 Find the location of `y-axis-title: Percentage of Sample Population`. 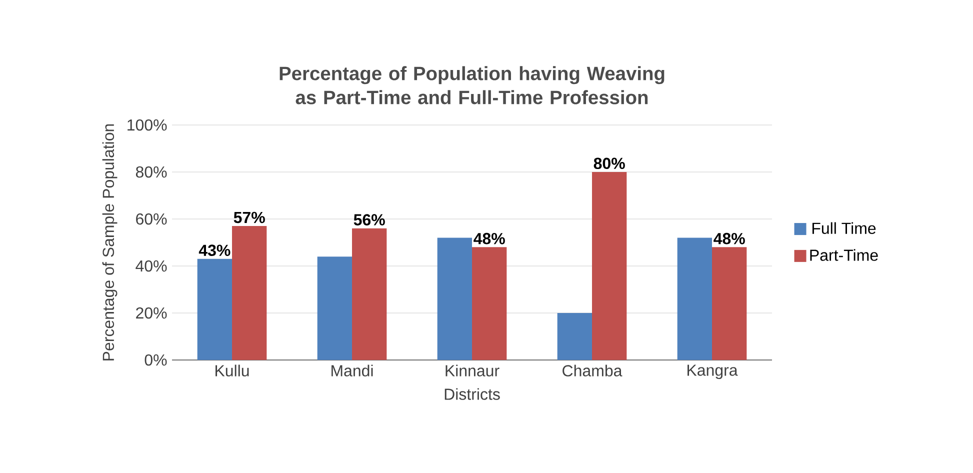

y-axis-title: Percentage of Sample Population is located at coordinates (110, 242).